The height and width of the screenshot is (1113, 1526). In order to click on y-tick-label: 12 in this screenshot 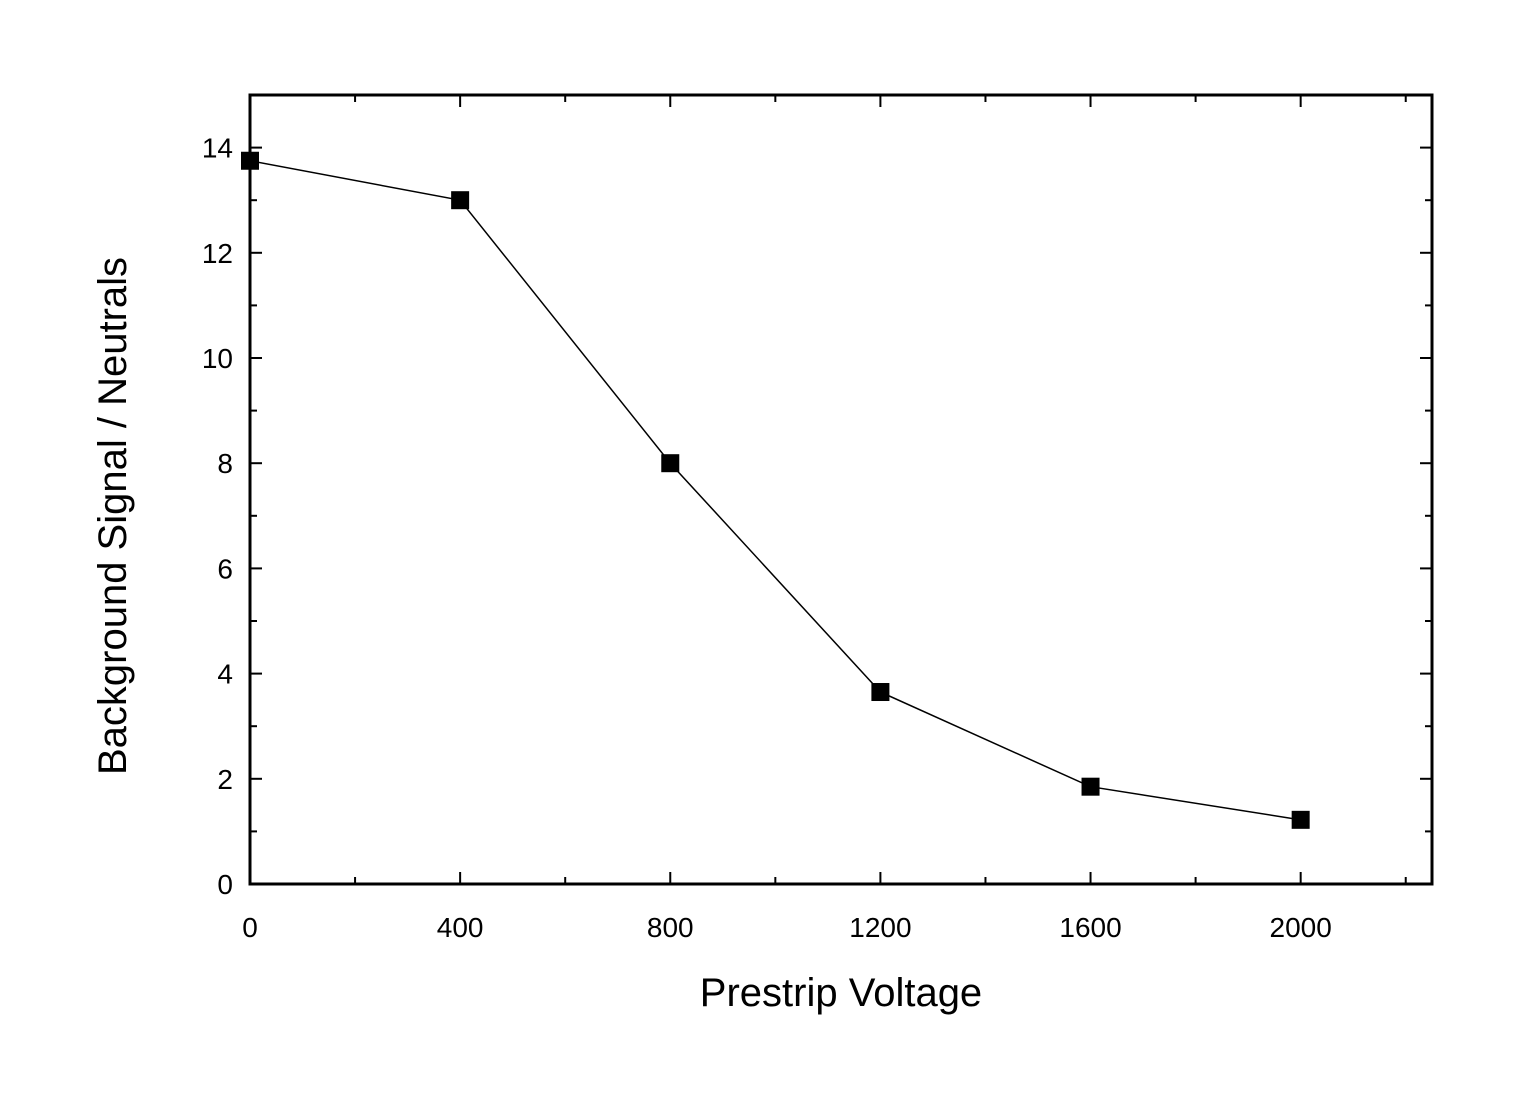, I will do `click(217, 253)`.